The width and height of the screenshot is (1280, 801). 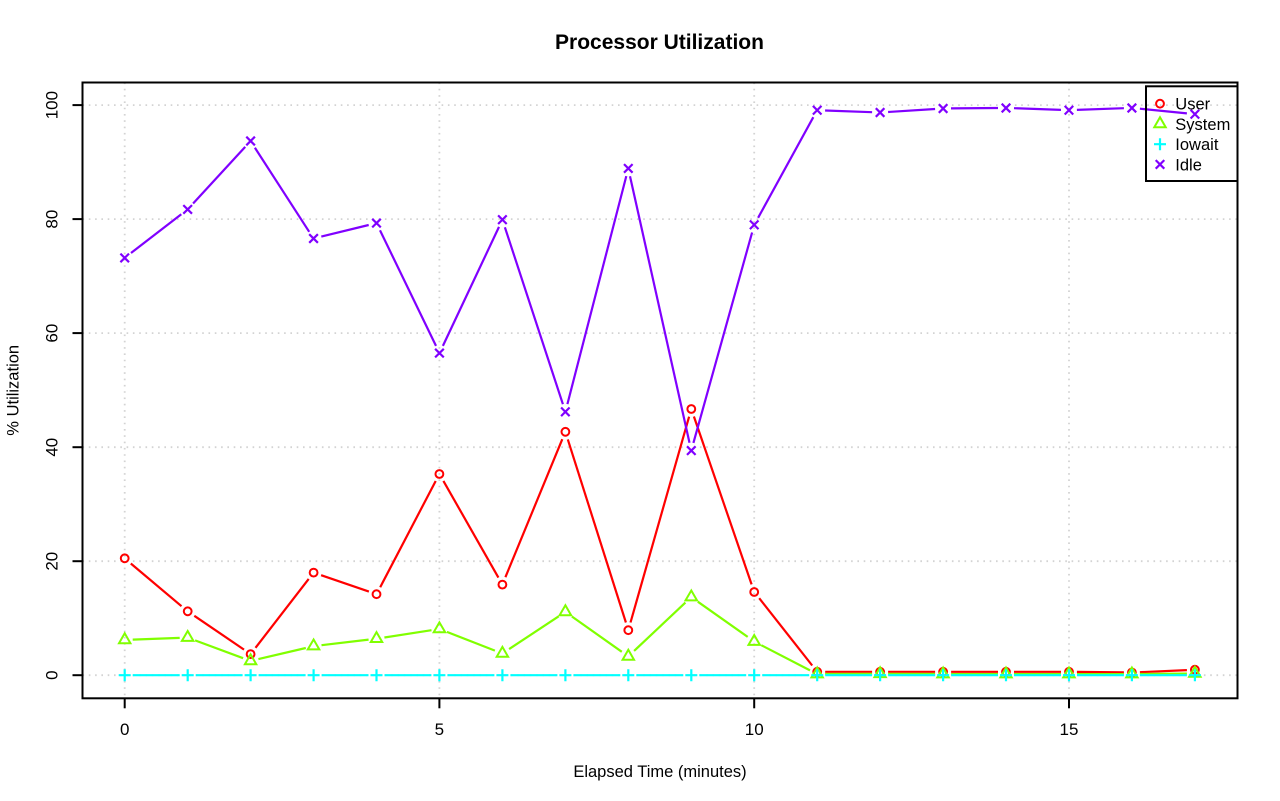 What do you see at coordinates (14, 390) in the screenshot?
I see `svg-text: % Utilization` at bounding box center [14, 390].